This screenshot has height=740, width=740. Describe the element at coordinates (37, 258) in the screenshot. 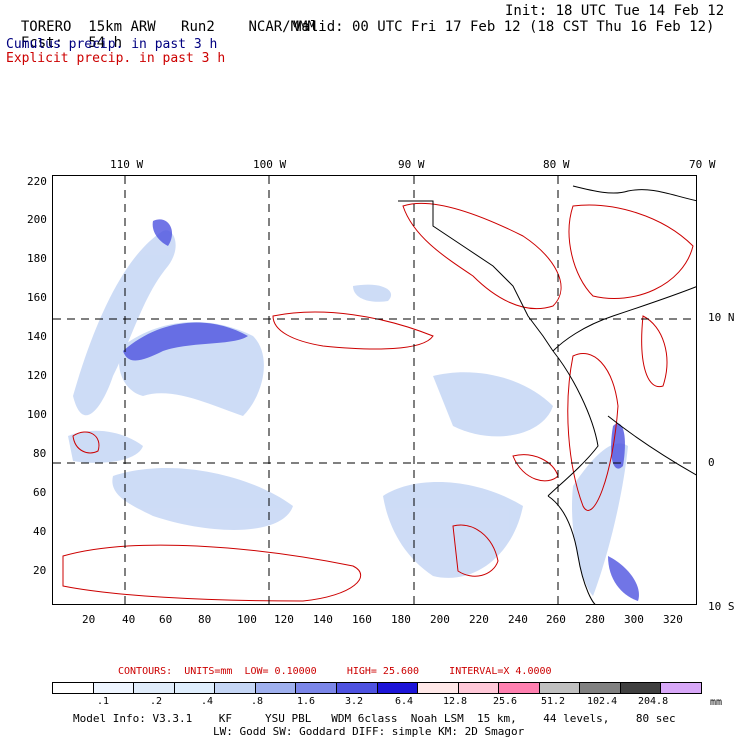

I see `y-tick: 180` at that location.